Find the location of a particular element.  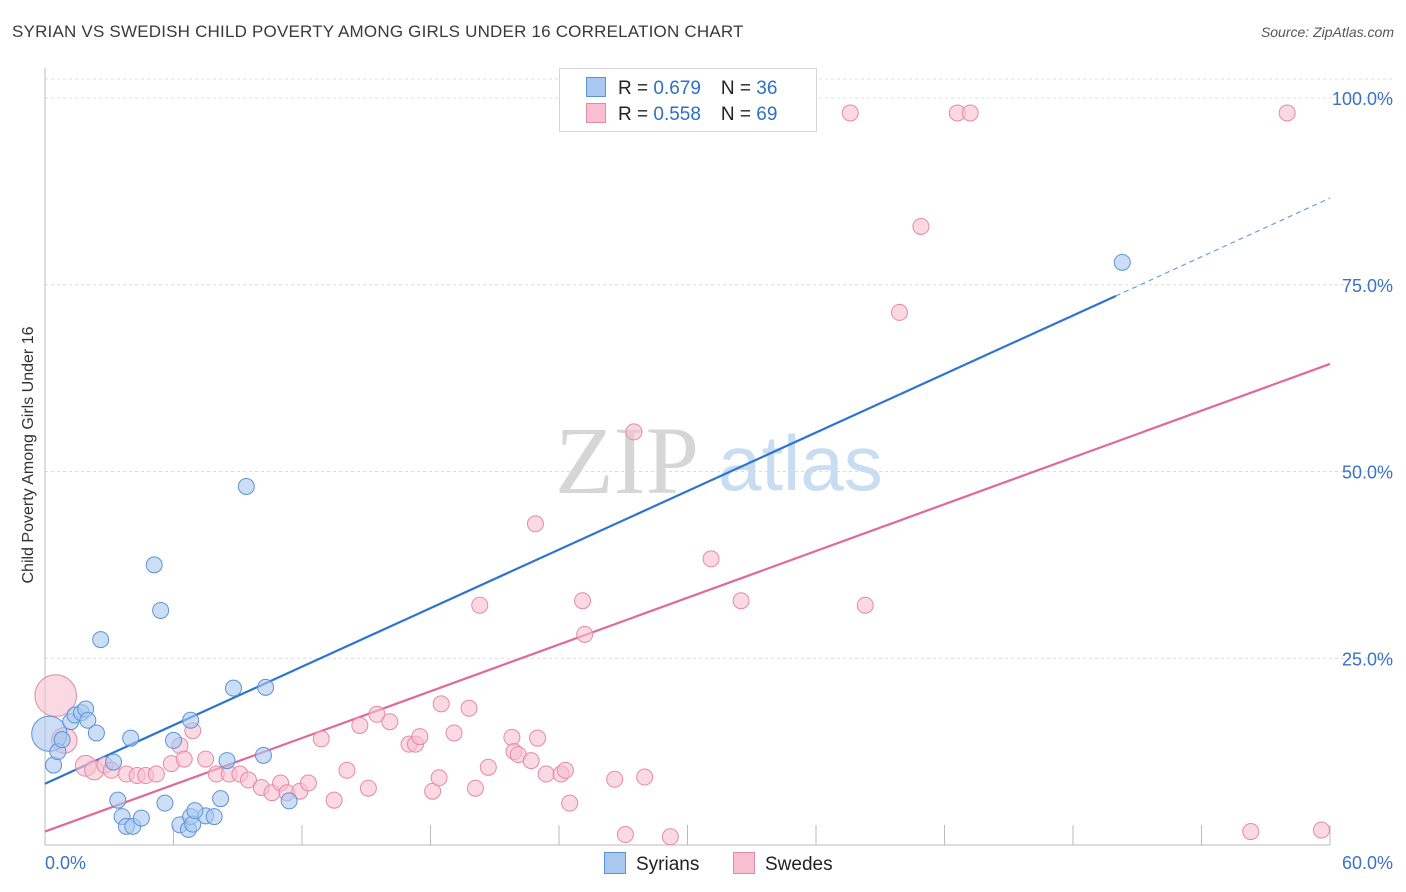

watermark-zip: ZIP is located at coordinates (627, 460).